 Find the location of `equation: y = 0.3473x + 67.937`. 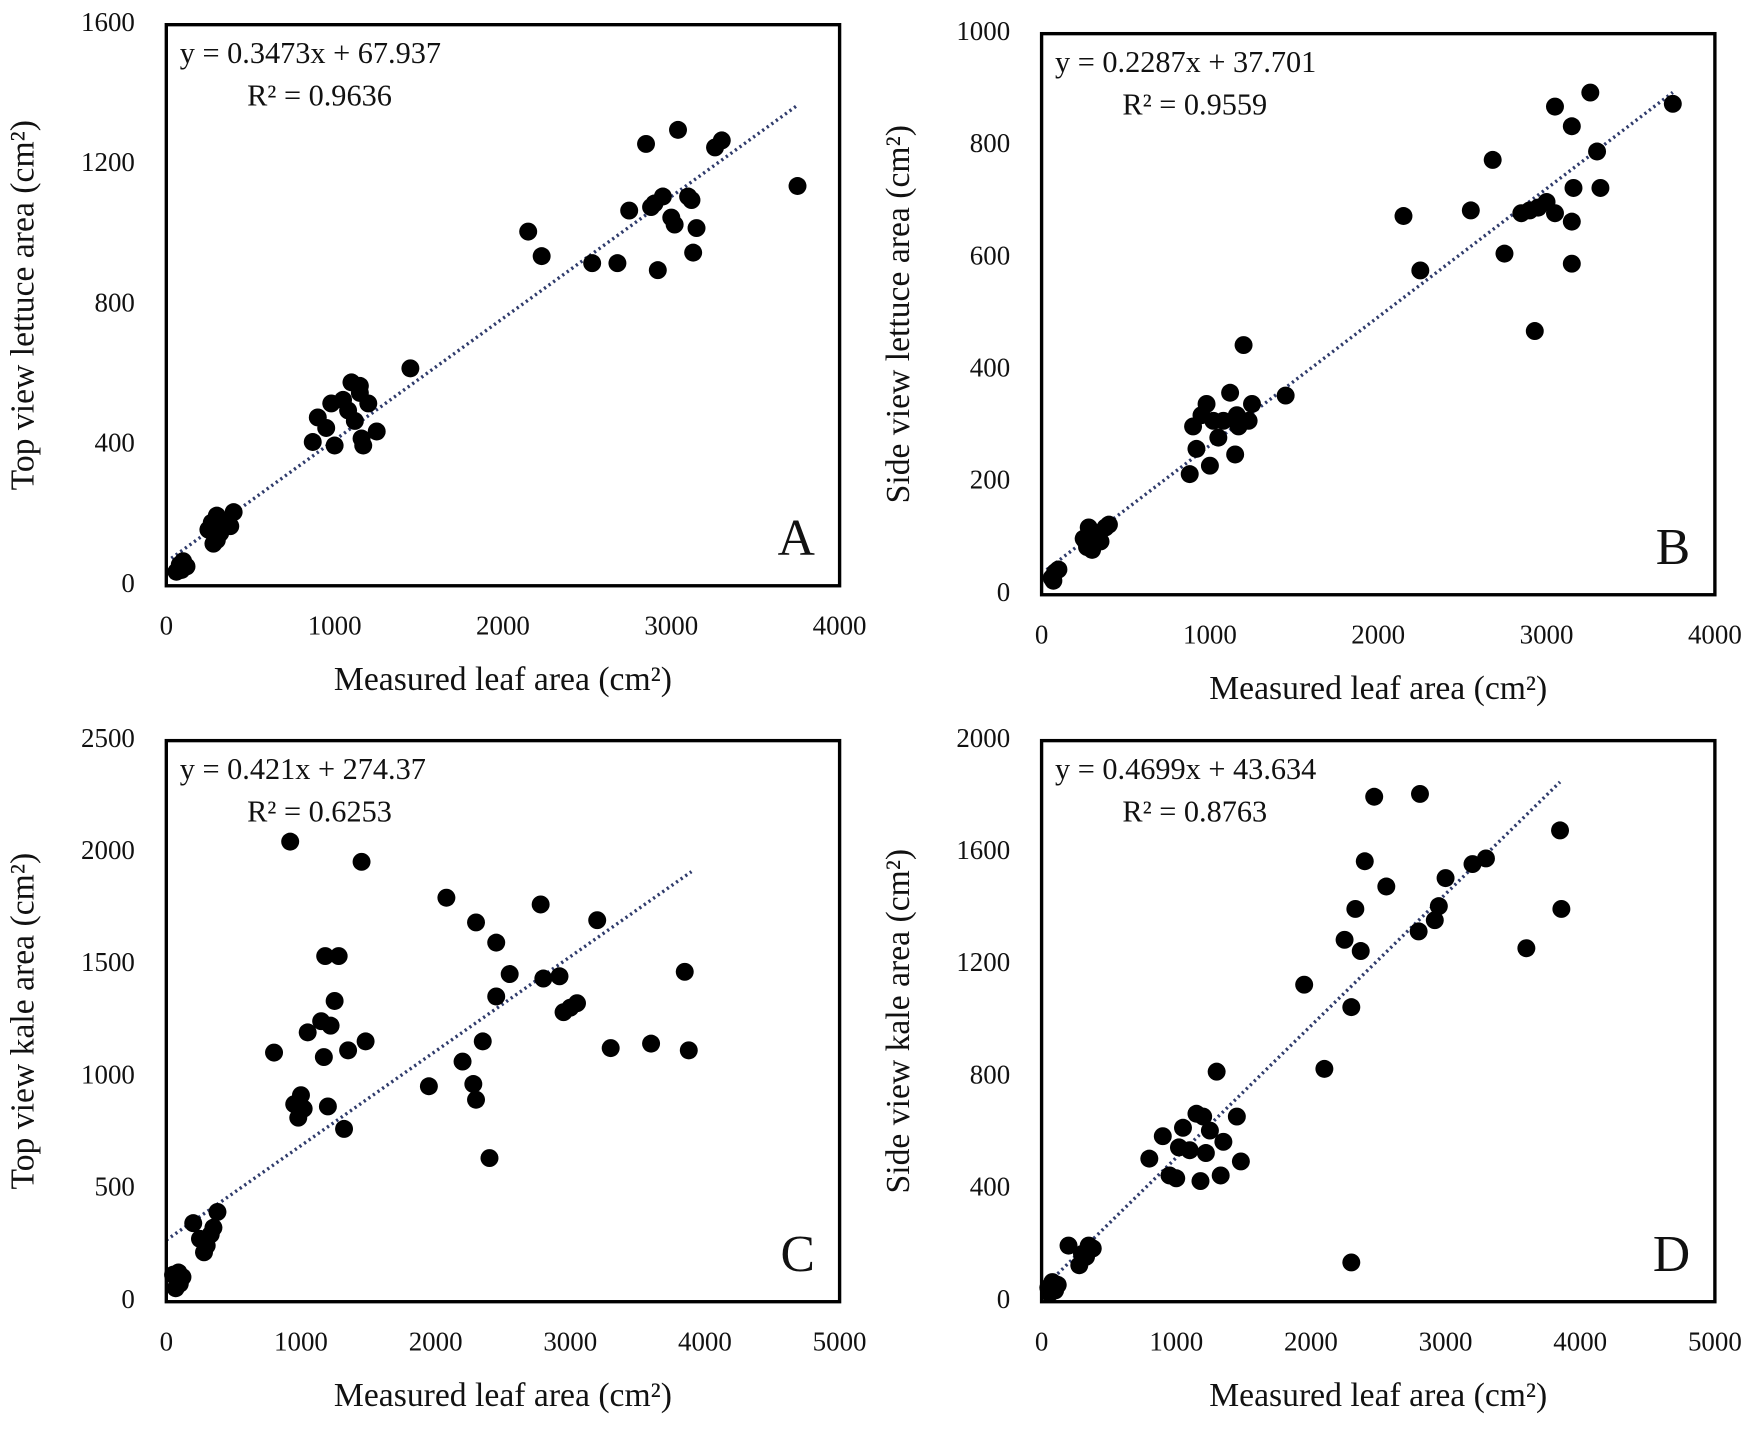

equation: y = 0.3473x + 67.937 is located at coordinates (310, 53).